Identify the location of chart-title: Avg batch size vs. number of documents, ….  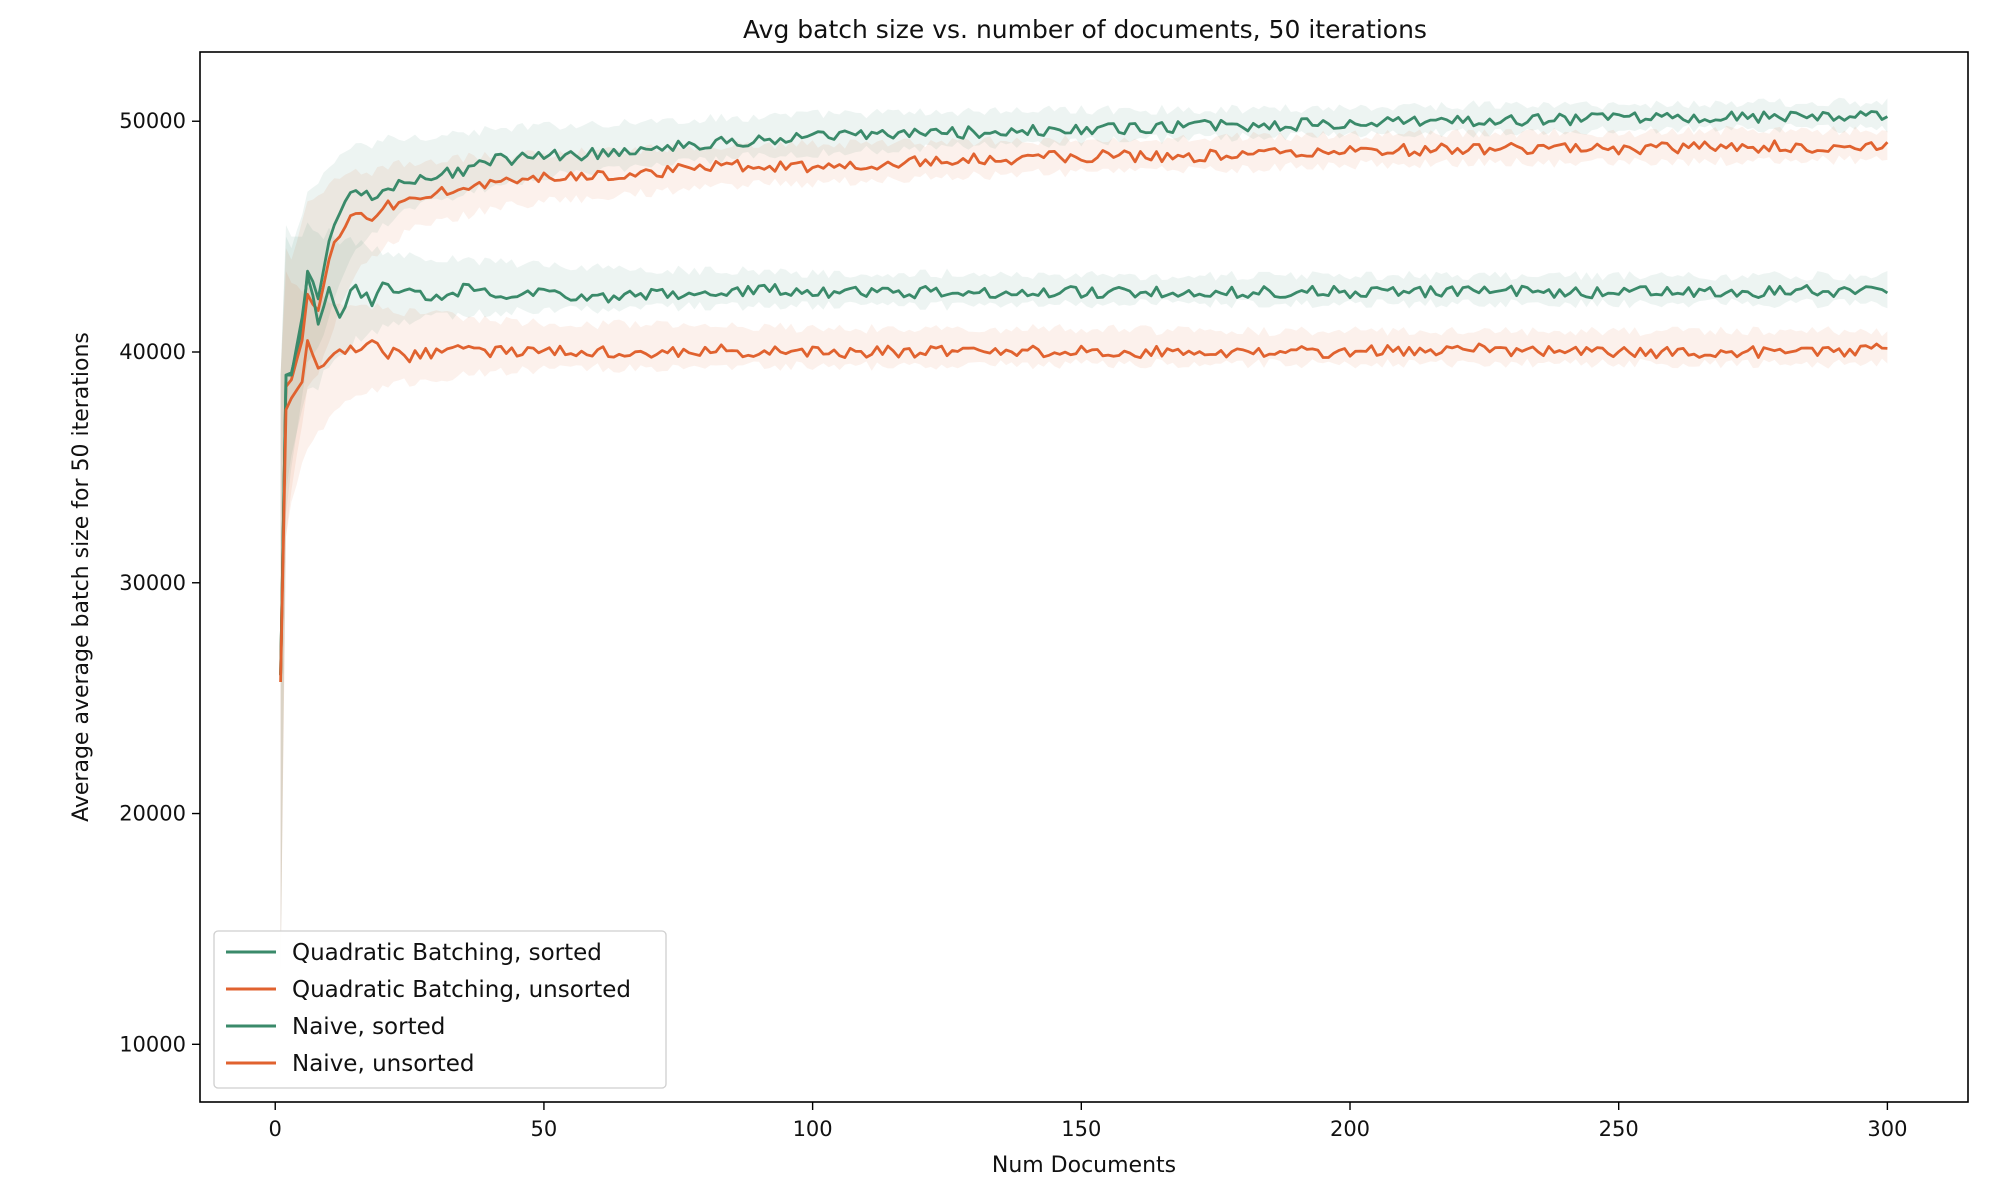
(1085, 29).